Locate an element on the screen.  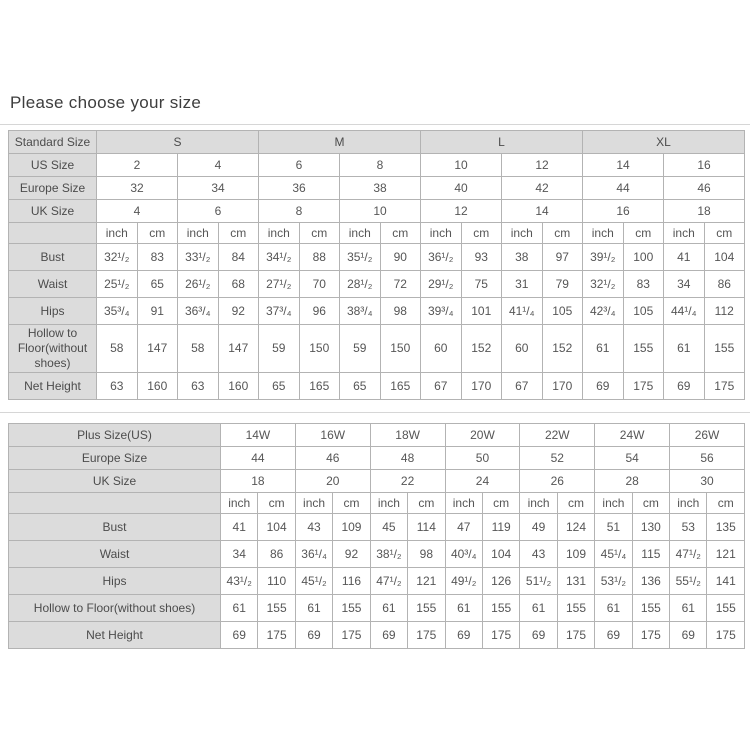
cell: 63 is located at coordinates (198, 386).